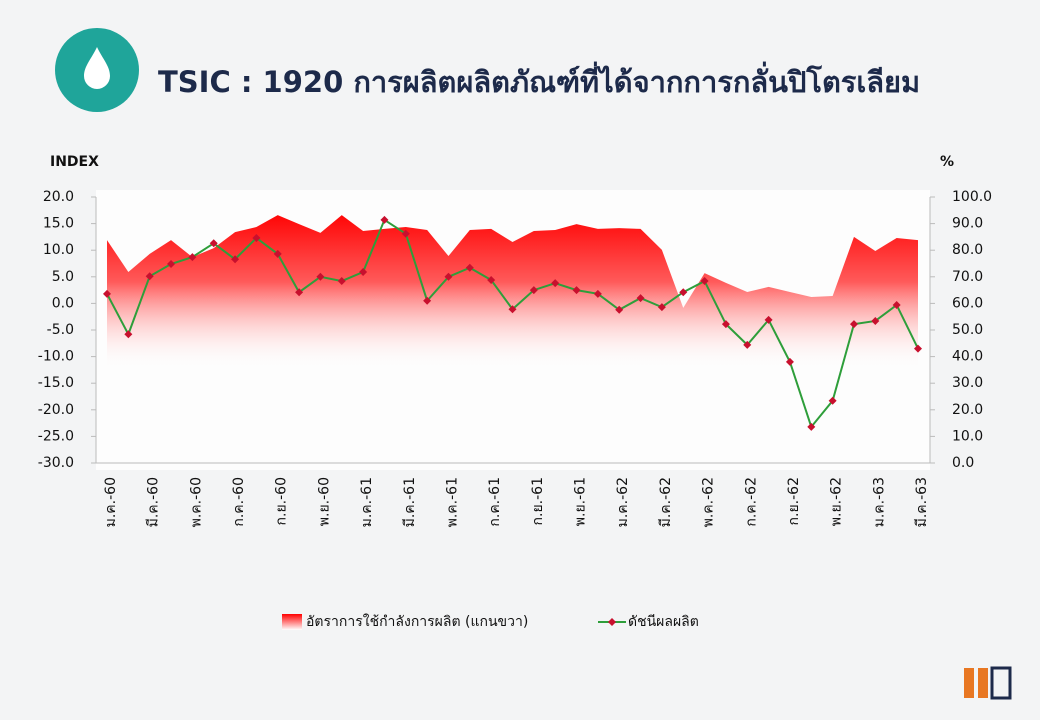 This screenshot has width=1040, height=720. What do you see at coordinates (58, 250) in the screenshot?
I see `y-tick-label: 10.0` at bounding box center [58, 250].